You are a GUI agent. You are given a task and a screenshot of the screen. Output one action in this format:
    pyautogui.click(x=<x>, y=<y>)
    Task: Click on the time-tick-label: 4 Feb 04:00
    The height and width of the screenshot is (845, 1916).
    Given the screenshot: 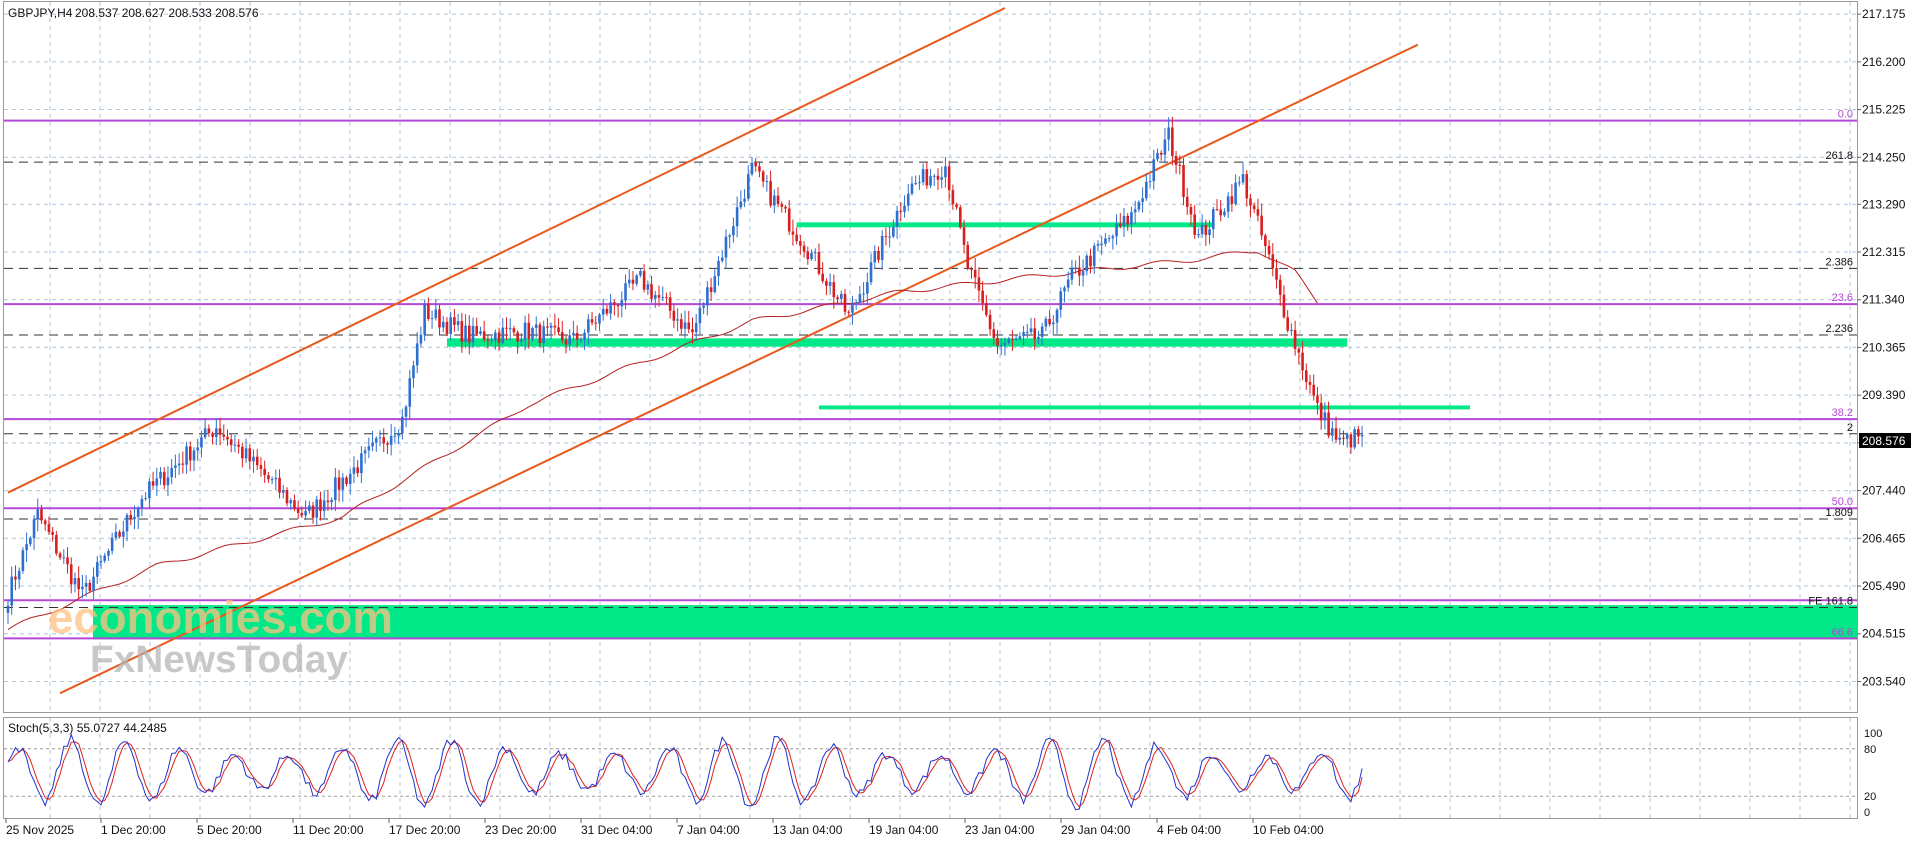 What is the action you would take?
    pyautogui.click(x=1189, y=830)
    